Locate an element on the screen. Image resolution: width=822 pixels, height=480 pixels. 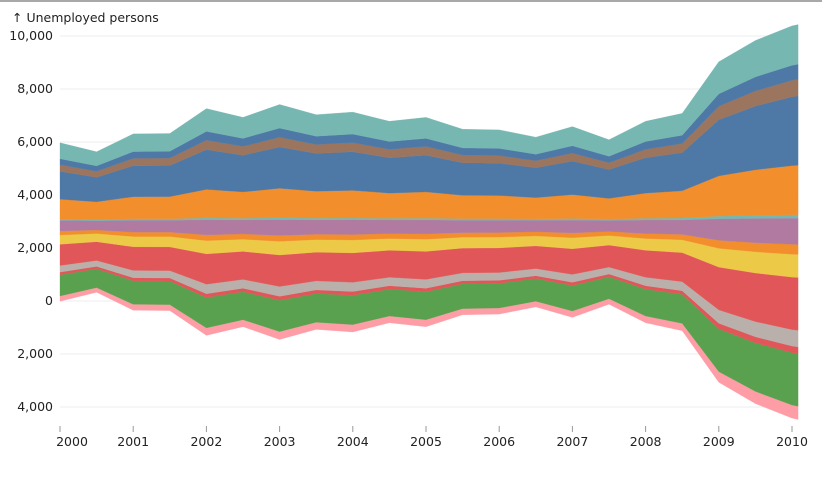
x-tick-label: 2003 is located at coordinates (280, 441).